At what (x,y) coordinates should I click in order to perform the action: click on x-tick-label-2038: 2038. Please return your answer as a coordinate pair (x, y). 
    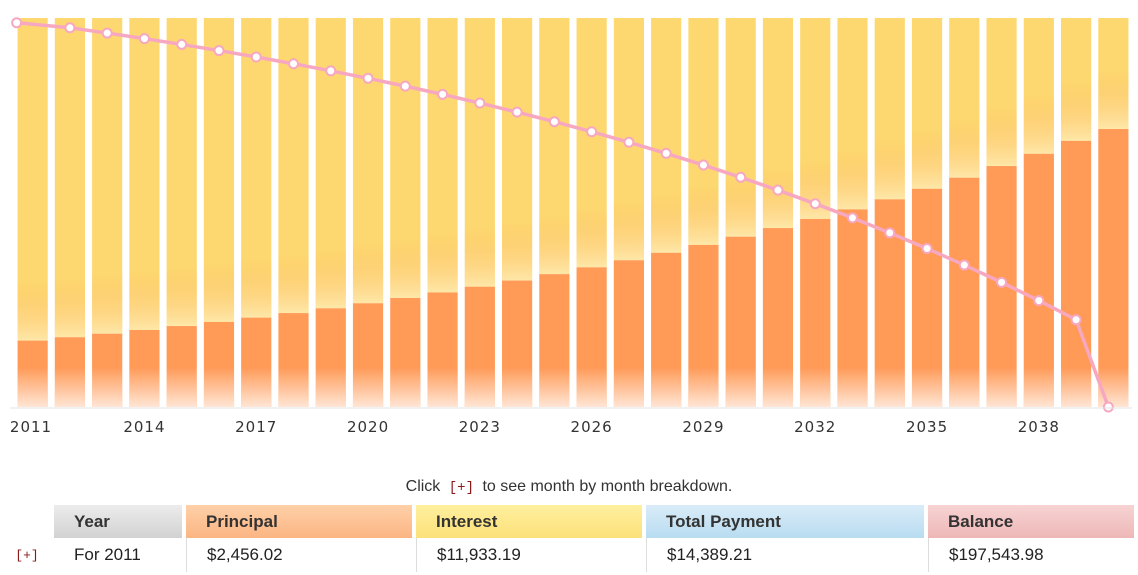
    Looking at the image, I should click on (1039, 427).